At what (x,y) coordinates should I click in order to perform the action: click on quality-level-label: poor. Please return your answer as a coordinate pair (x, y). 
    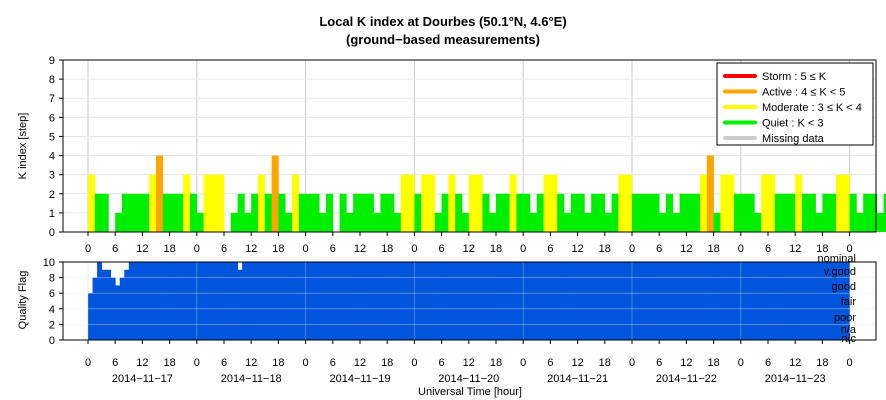
    Looking at the image, I should click on (845, 318).